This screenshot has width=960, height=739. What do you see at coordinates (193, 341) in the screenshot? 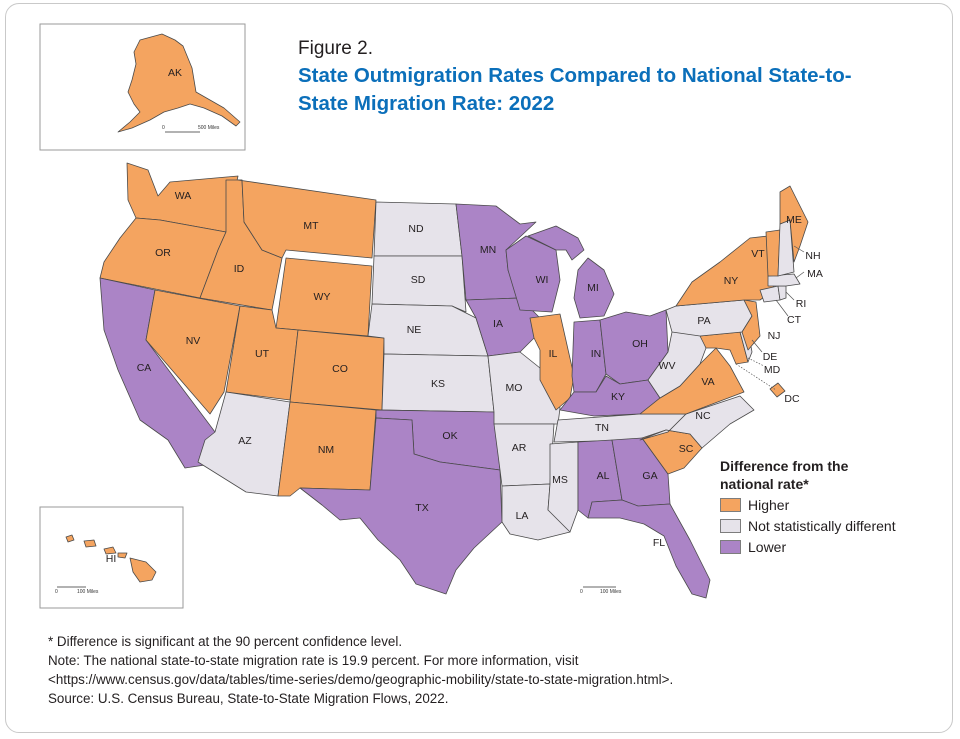
I see `state-label-NV: NV` at bounding box center [193, 341].